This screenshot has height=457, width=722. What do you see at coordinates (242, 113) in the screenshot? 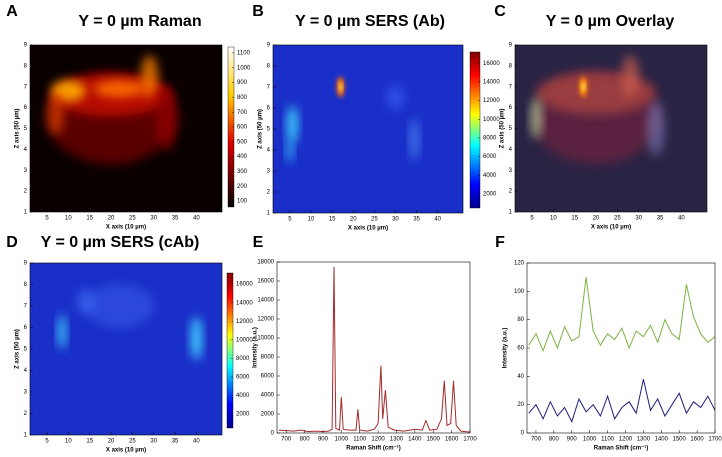
I see `colorbar-tick-label: 700` at bounding box center [242, 113].